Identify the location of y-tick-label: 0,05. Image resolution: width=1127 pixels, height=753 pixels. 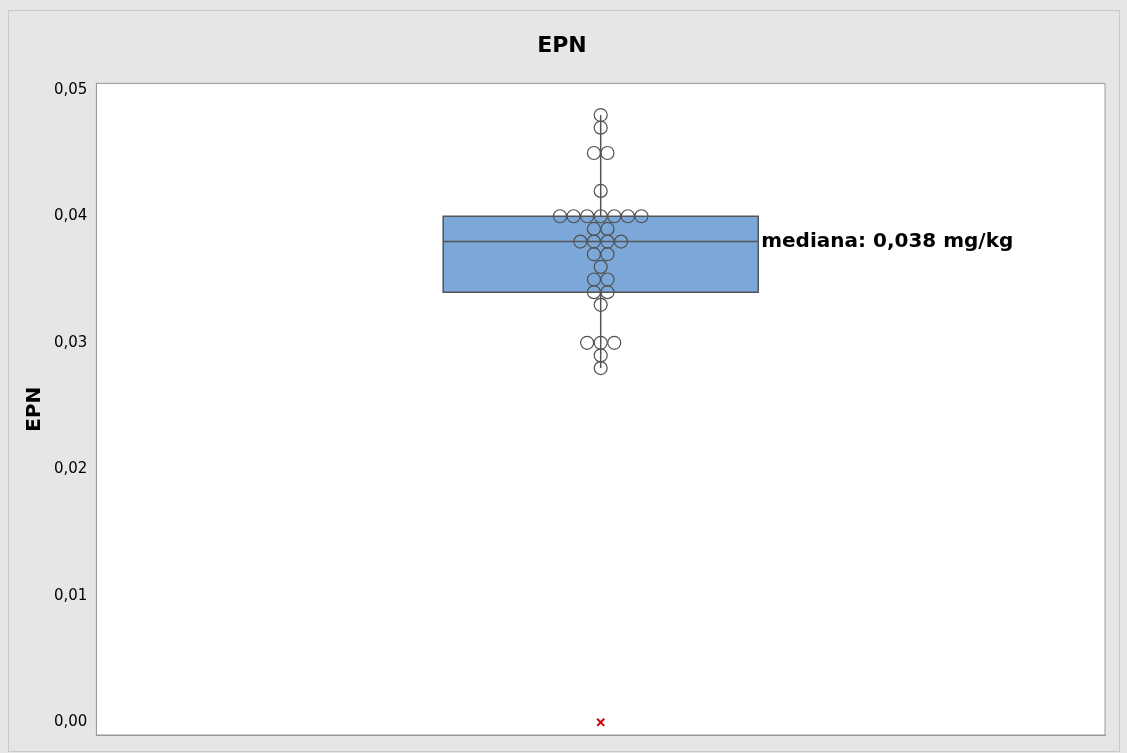
(70, 88).